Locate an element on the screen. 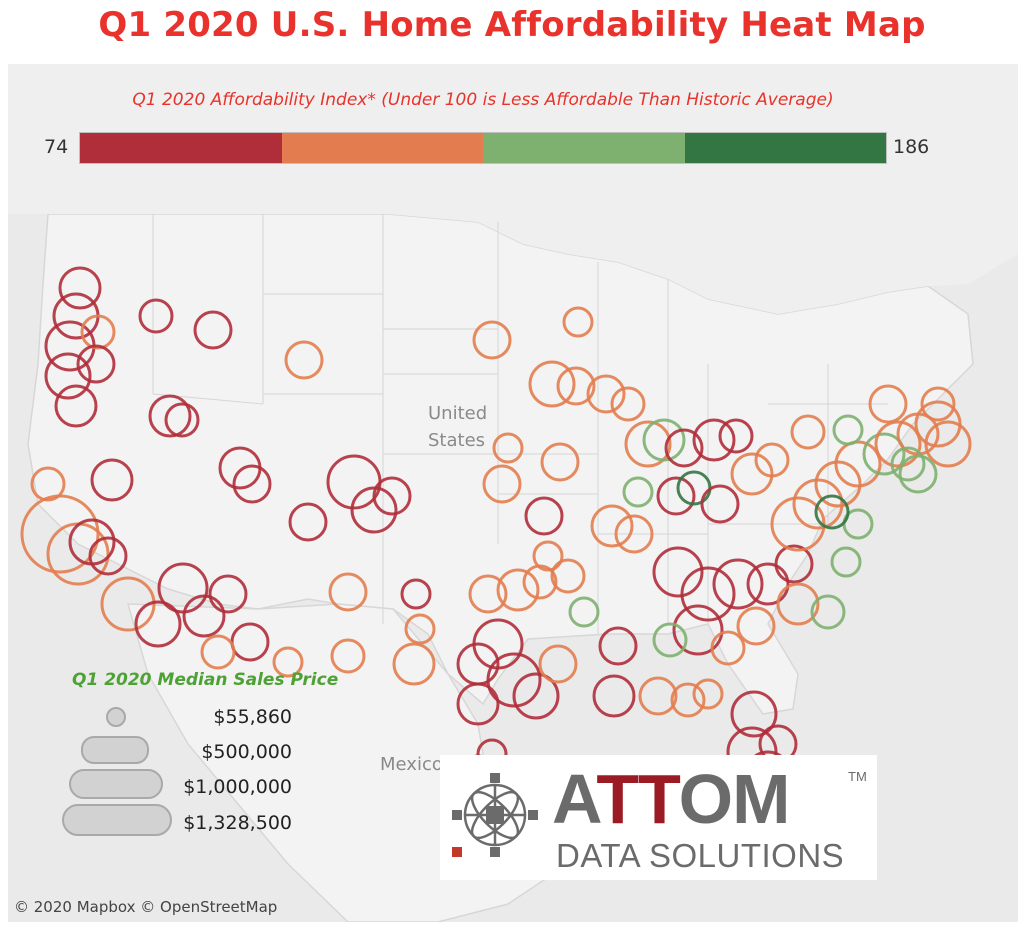 This screenshot has height=931, width=1024. attom-logo: ATTOM TM DATA SOLUTIONS is located at coordinates (658, 817).